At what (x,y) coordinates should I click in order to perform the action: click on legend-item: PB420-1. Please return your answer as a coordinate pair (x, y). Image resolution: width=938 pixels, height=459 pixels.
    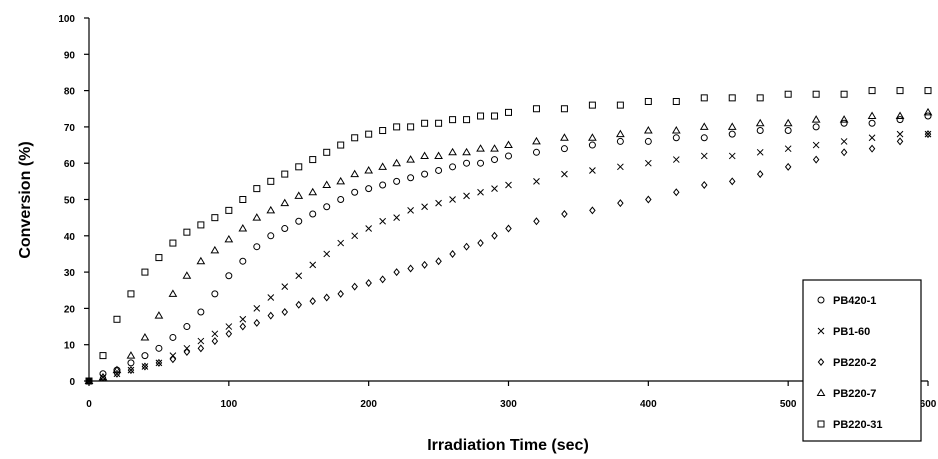
    Looking at the image, I should click on (846, 301).